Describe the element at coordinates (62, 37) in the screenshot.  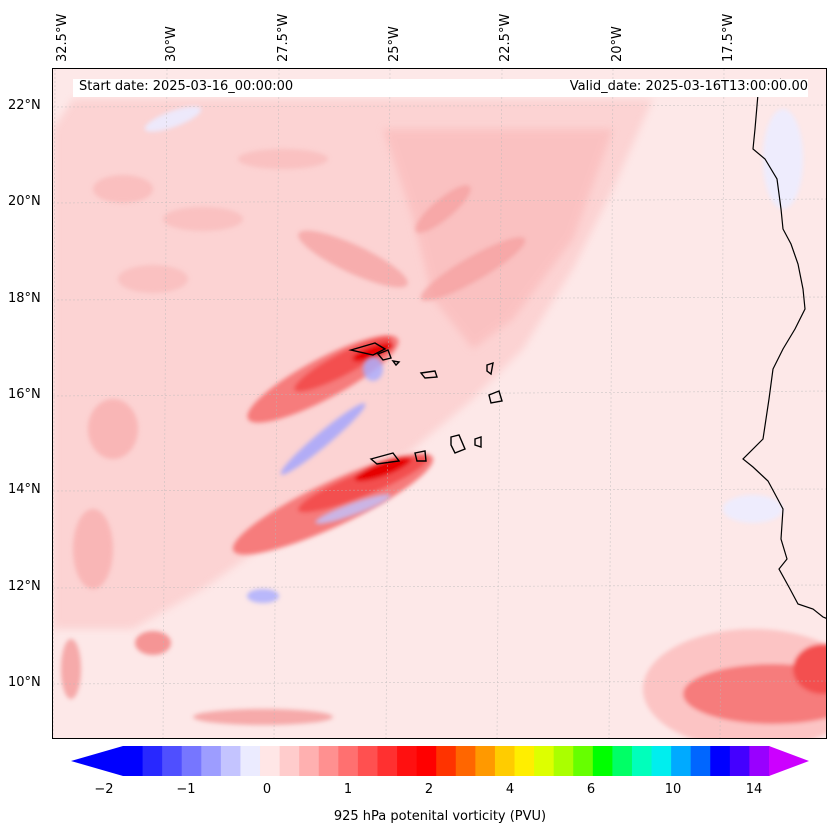
I see `lon-label-32.5w: 32.5°W` at that location.